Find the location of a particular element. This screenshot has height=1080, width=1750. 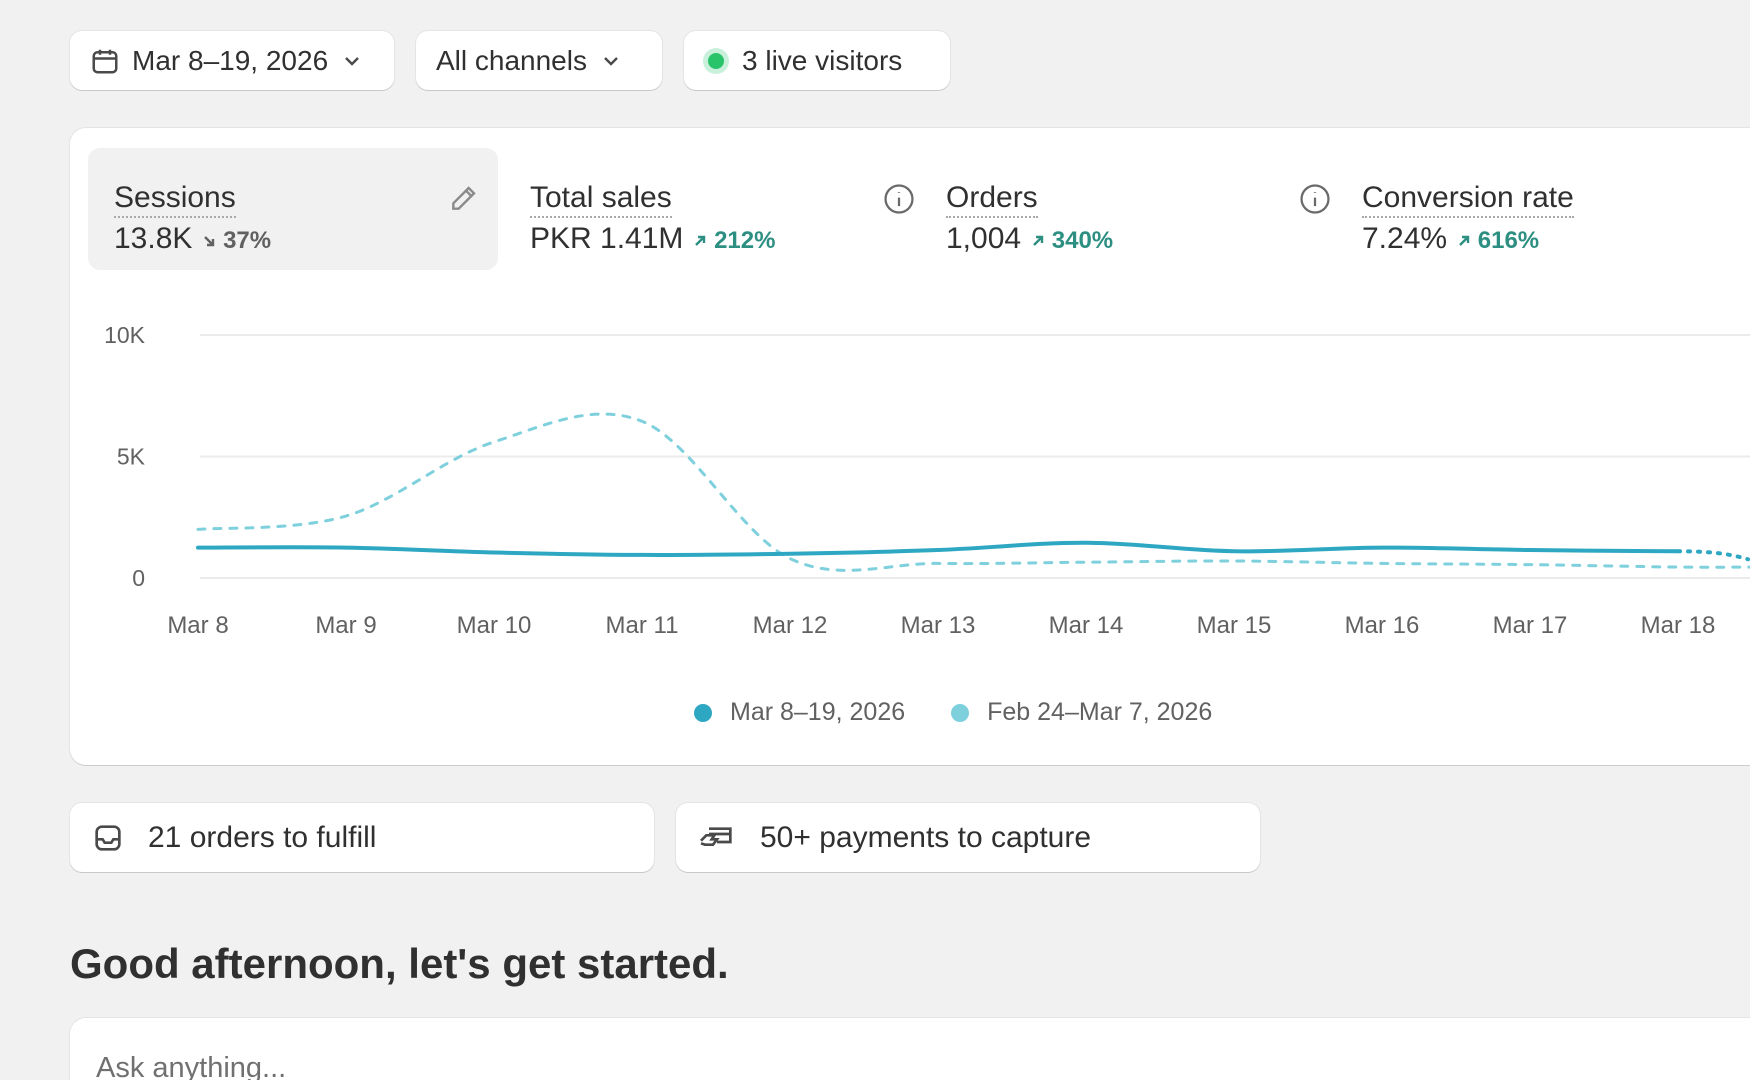

metric-total-sales: Total sales PKR 1.41M 212% is located at coordinates (709, 209).